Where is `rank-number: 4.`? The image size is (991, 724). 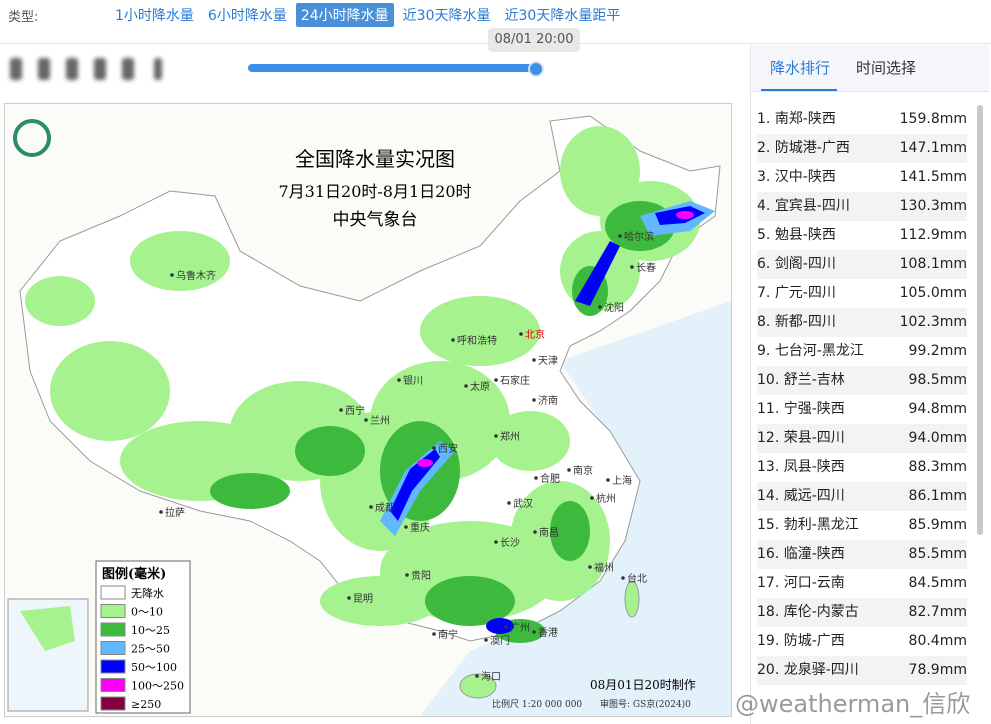 rank-number: 4. is located at coordinates (764, 206).